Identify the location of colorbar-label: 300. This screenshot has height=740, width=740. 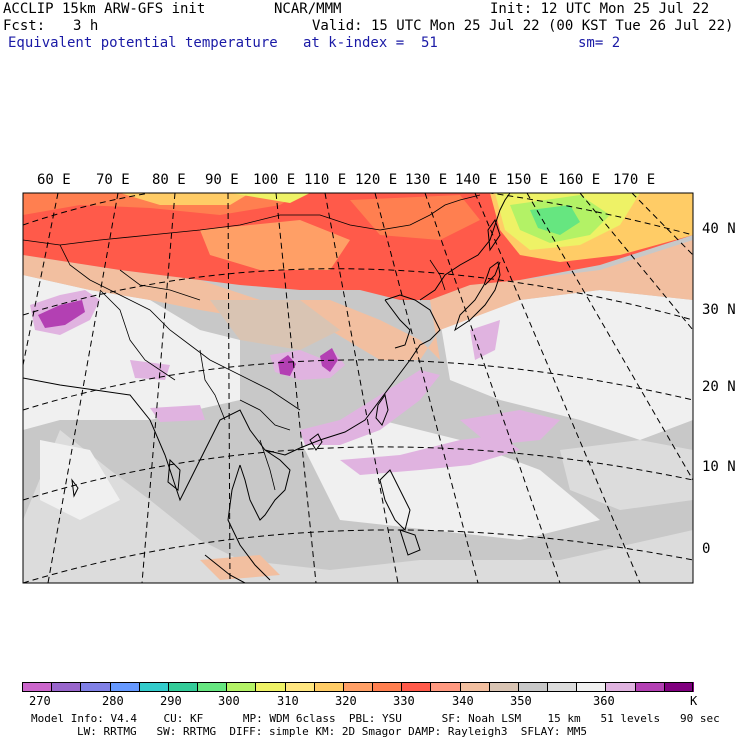
(229, 701).